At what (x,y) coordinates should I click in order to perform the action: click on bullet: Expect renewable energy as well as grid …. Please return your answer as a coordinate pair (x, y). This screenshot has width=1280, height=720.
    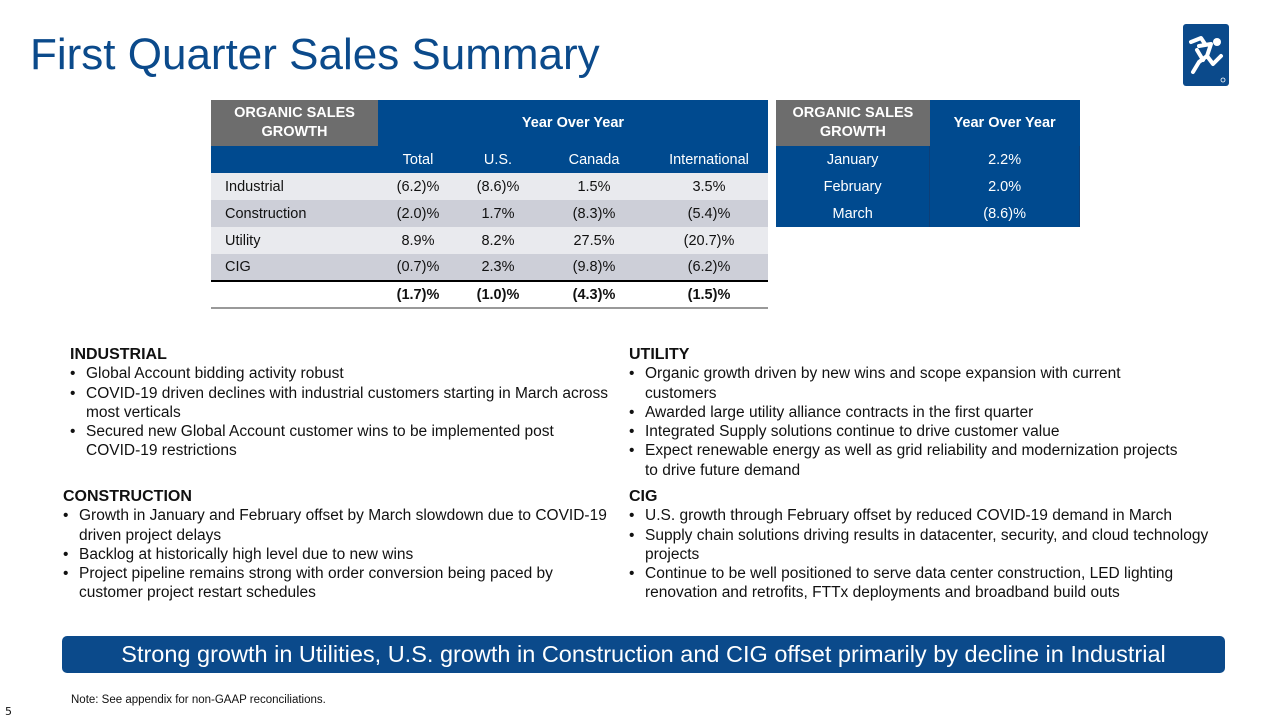
    Looking at the image, I should click on (909, 460).